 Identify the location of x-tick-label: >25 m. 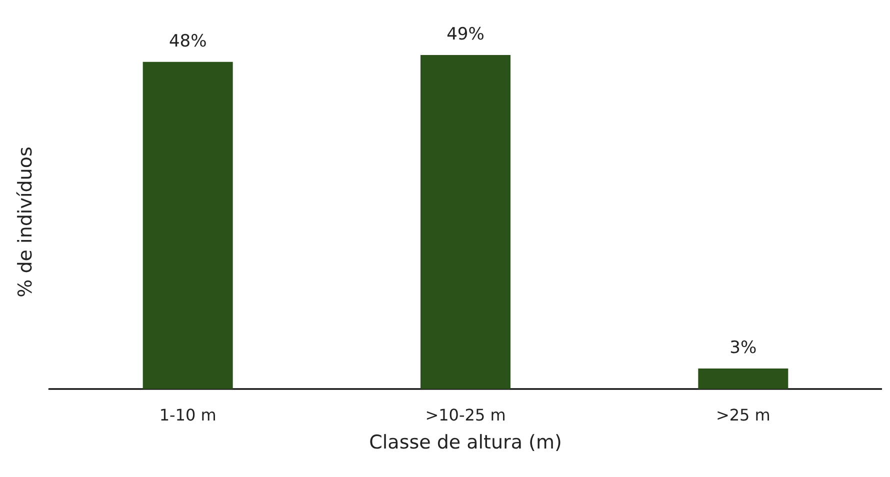
(743, 415).